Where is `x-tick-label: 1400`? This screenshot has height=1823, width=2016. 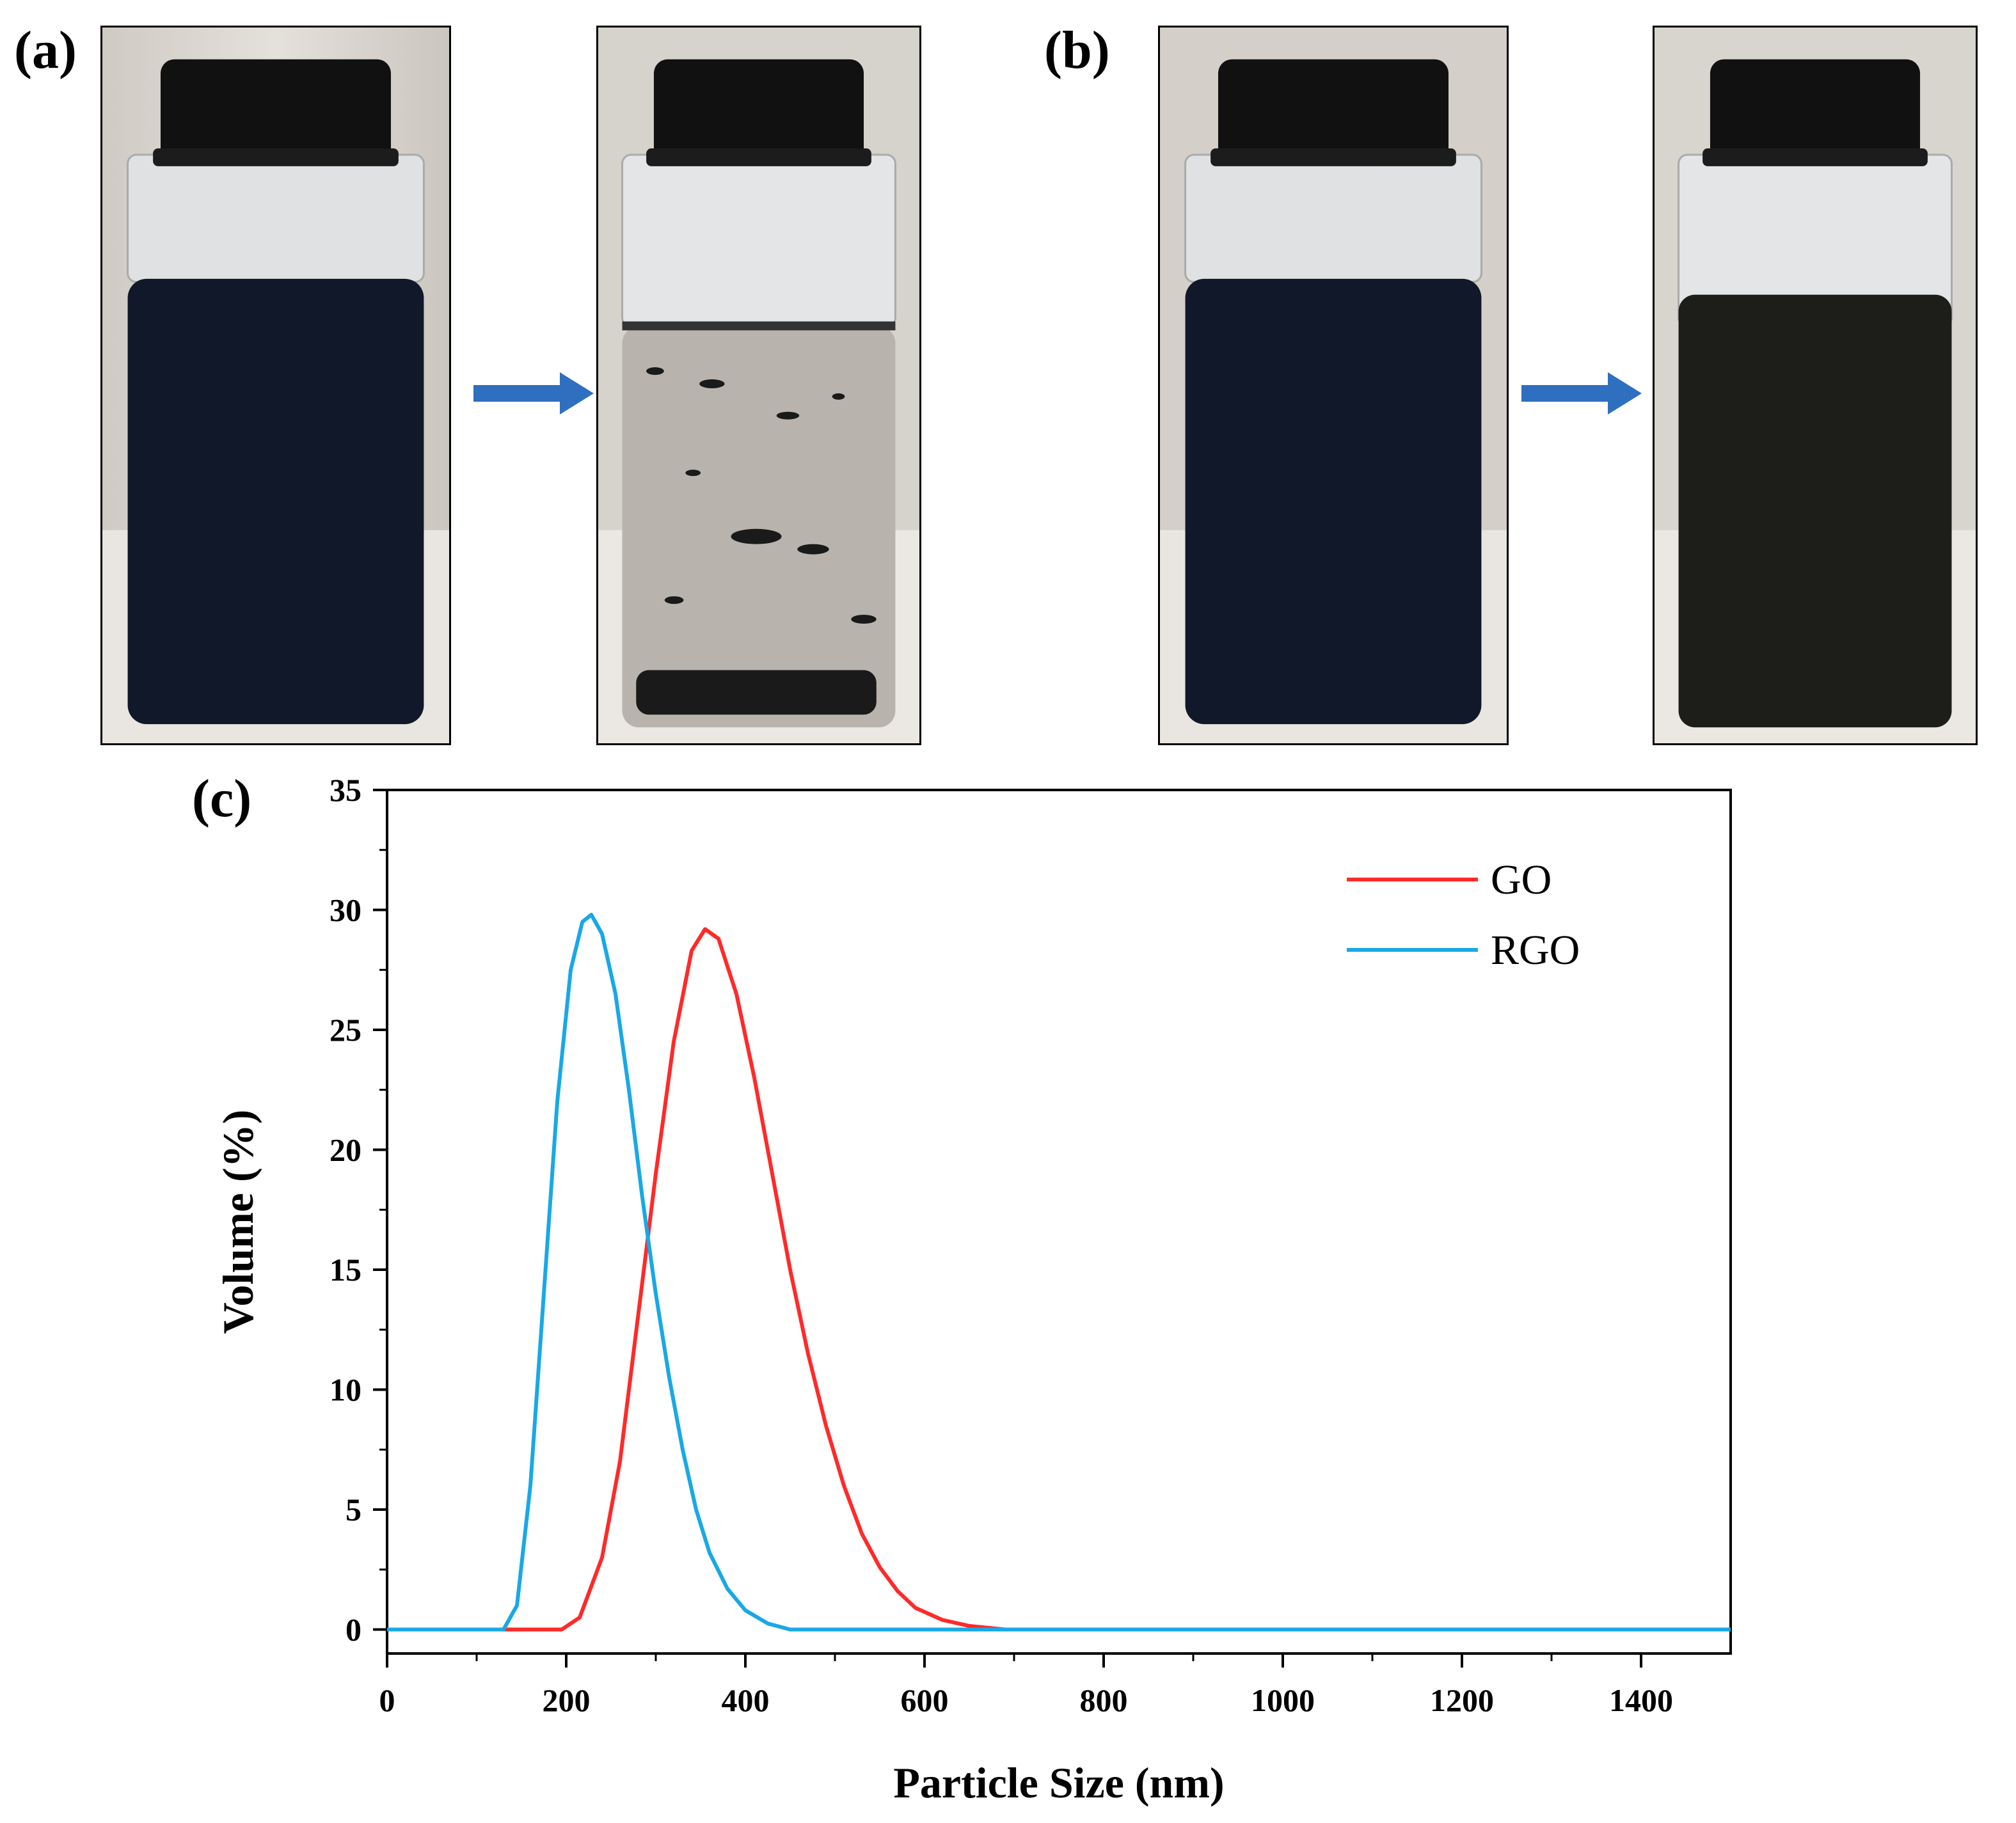
x-tick-label: 1400 is located at coordinates (1641, 1700).